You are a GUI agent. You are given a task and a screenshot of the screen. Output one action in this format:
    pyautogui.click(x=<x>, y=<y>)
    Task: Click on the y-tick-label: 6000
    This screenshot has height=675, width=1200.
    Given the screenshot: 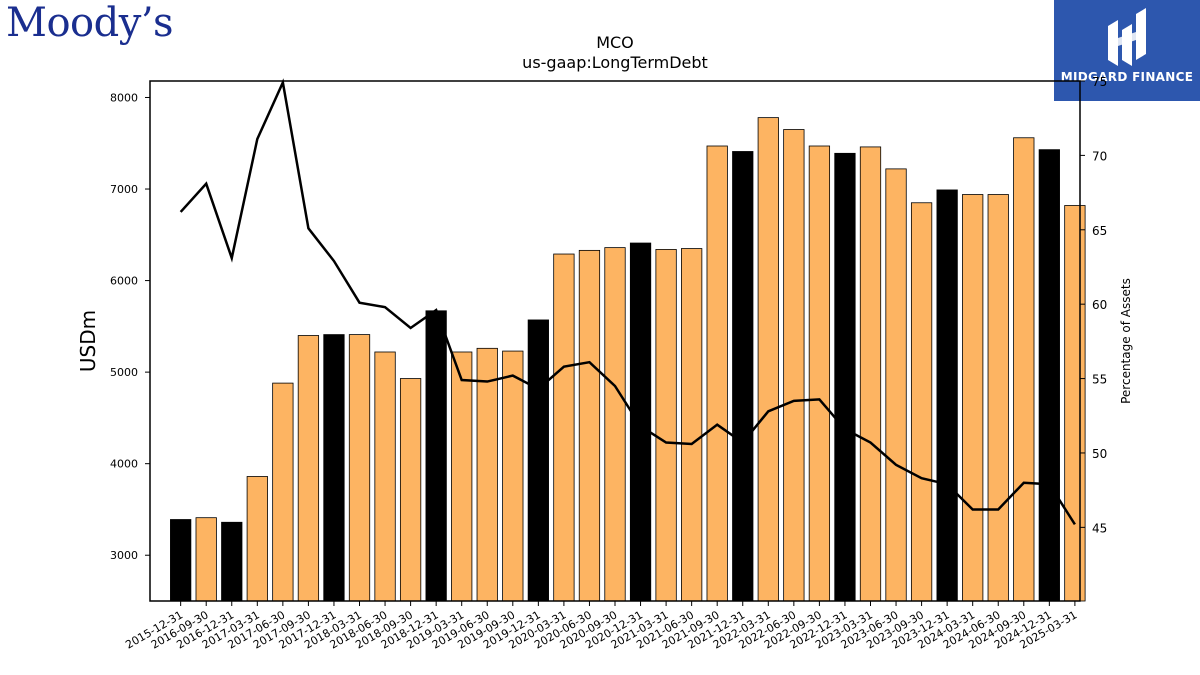 What is the action you would take?
    pyautogui.click(x=124, y=281)
    